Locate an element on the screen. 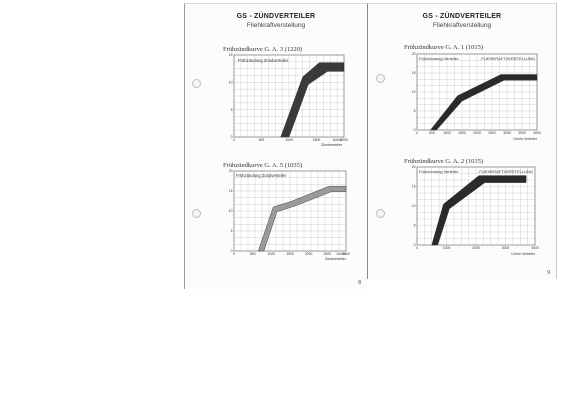 The image size is (563, 400). x-tick-label: 3500 is located at coordinates (522, 133).